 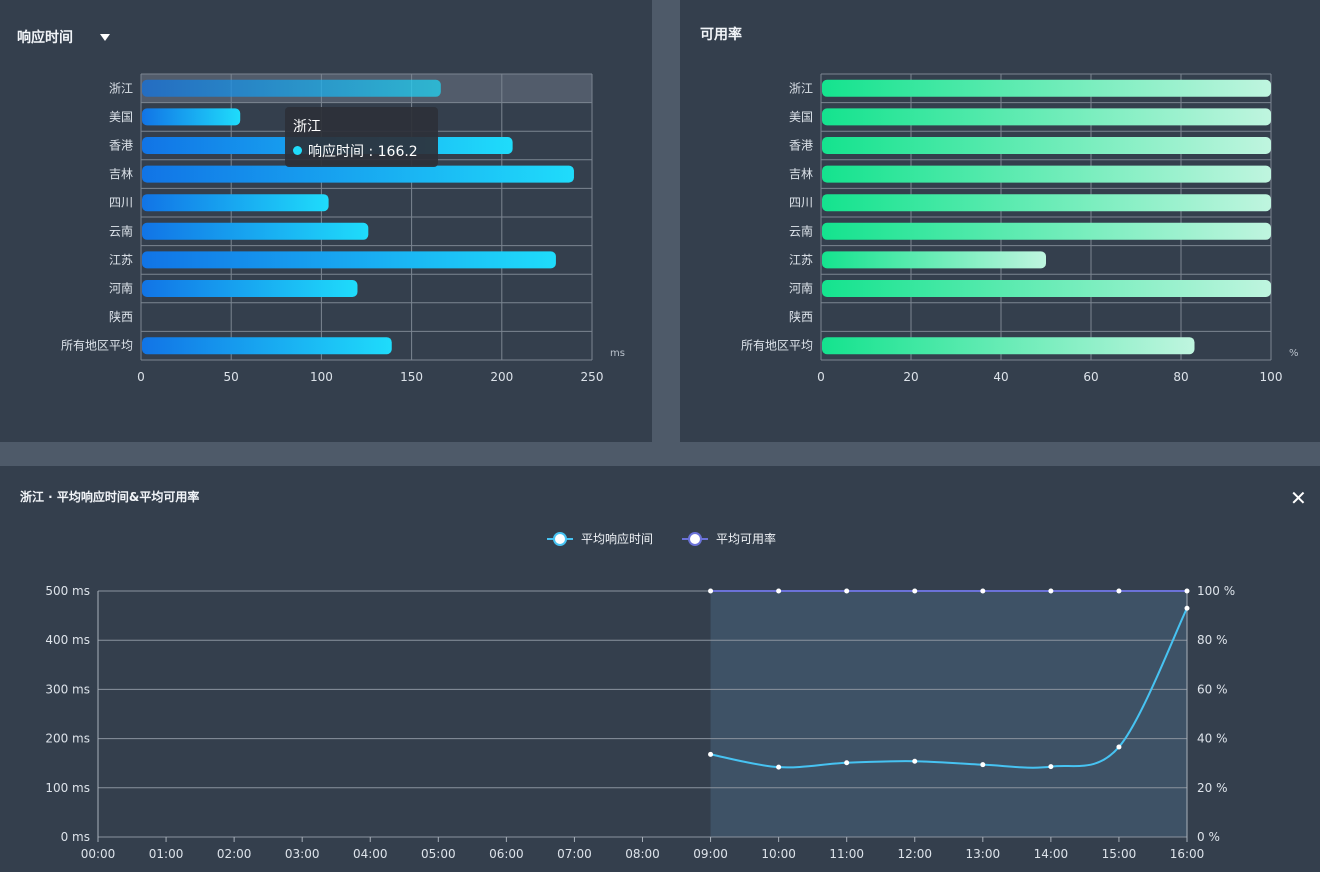 I want to click on y-left-tick-label: 0 ms, so click(x=75, y=837).